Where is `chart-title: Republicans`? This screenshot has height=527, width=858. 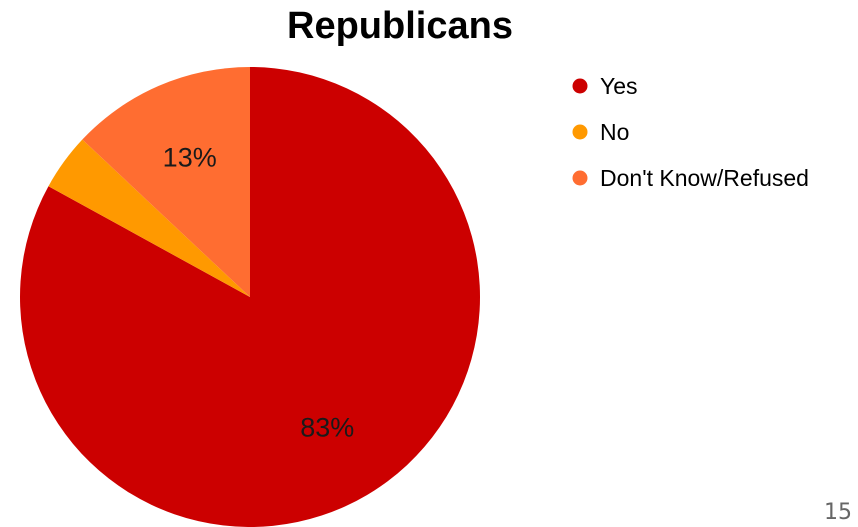 chart-title: Republicans is located at coordinates (400, 26).